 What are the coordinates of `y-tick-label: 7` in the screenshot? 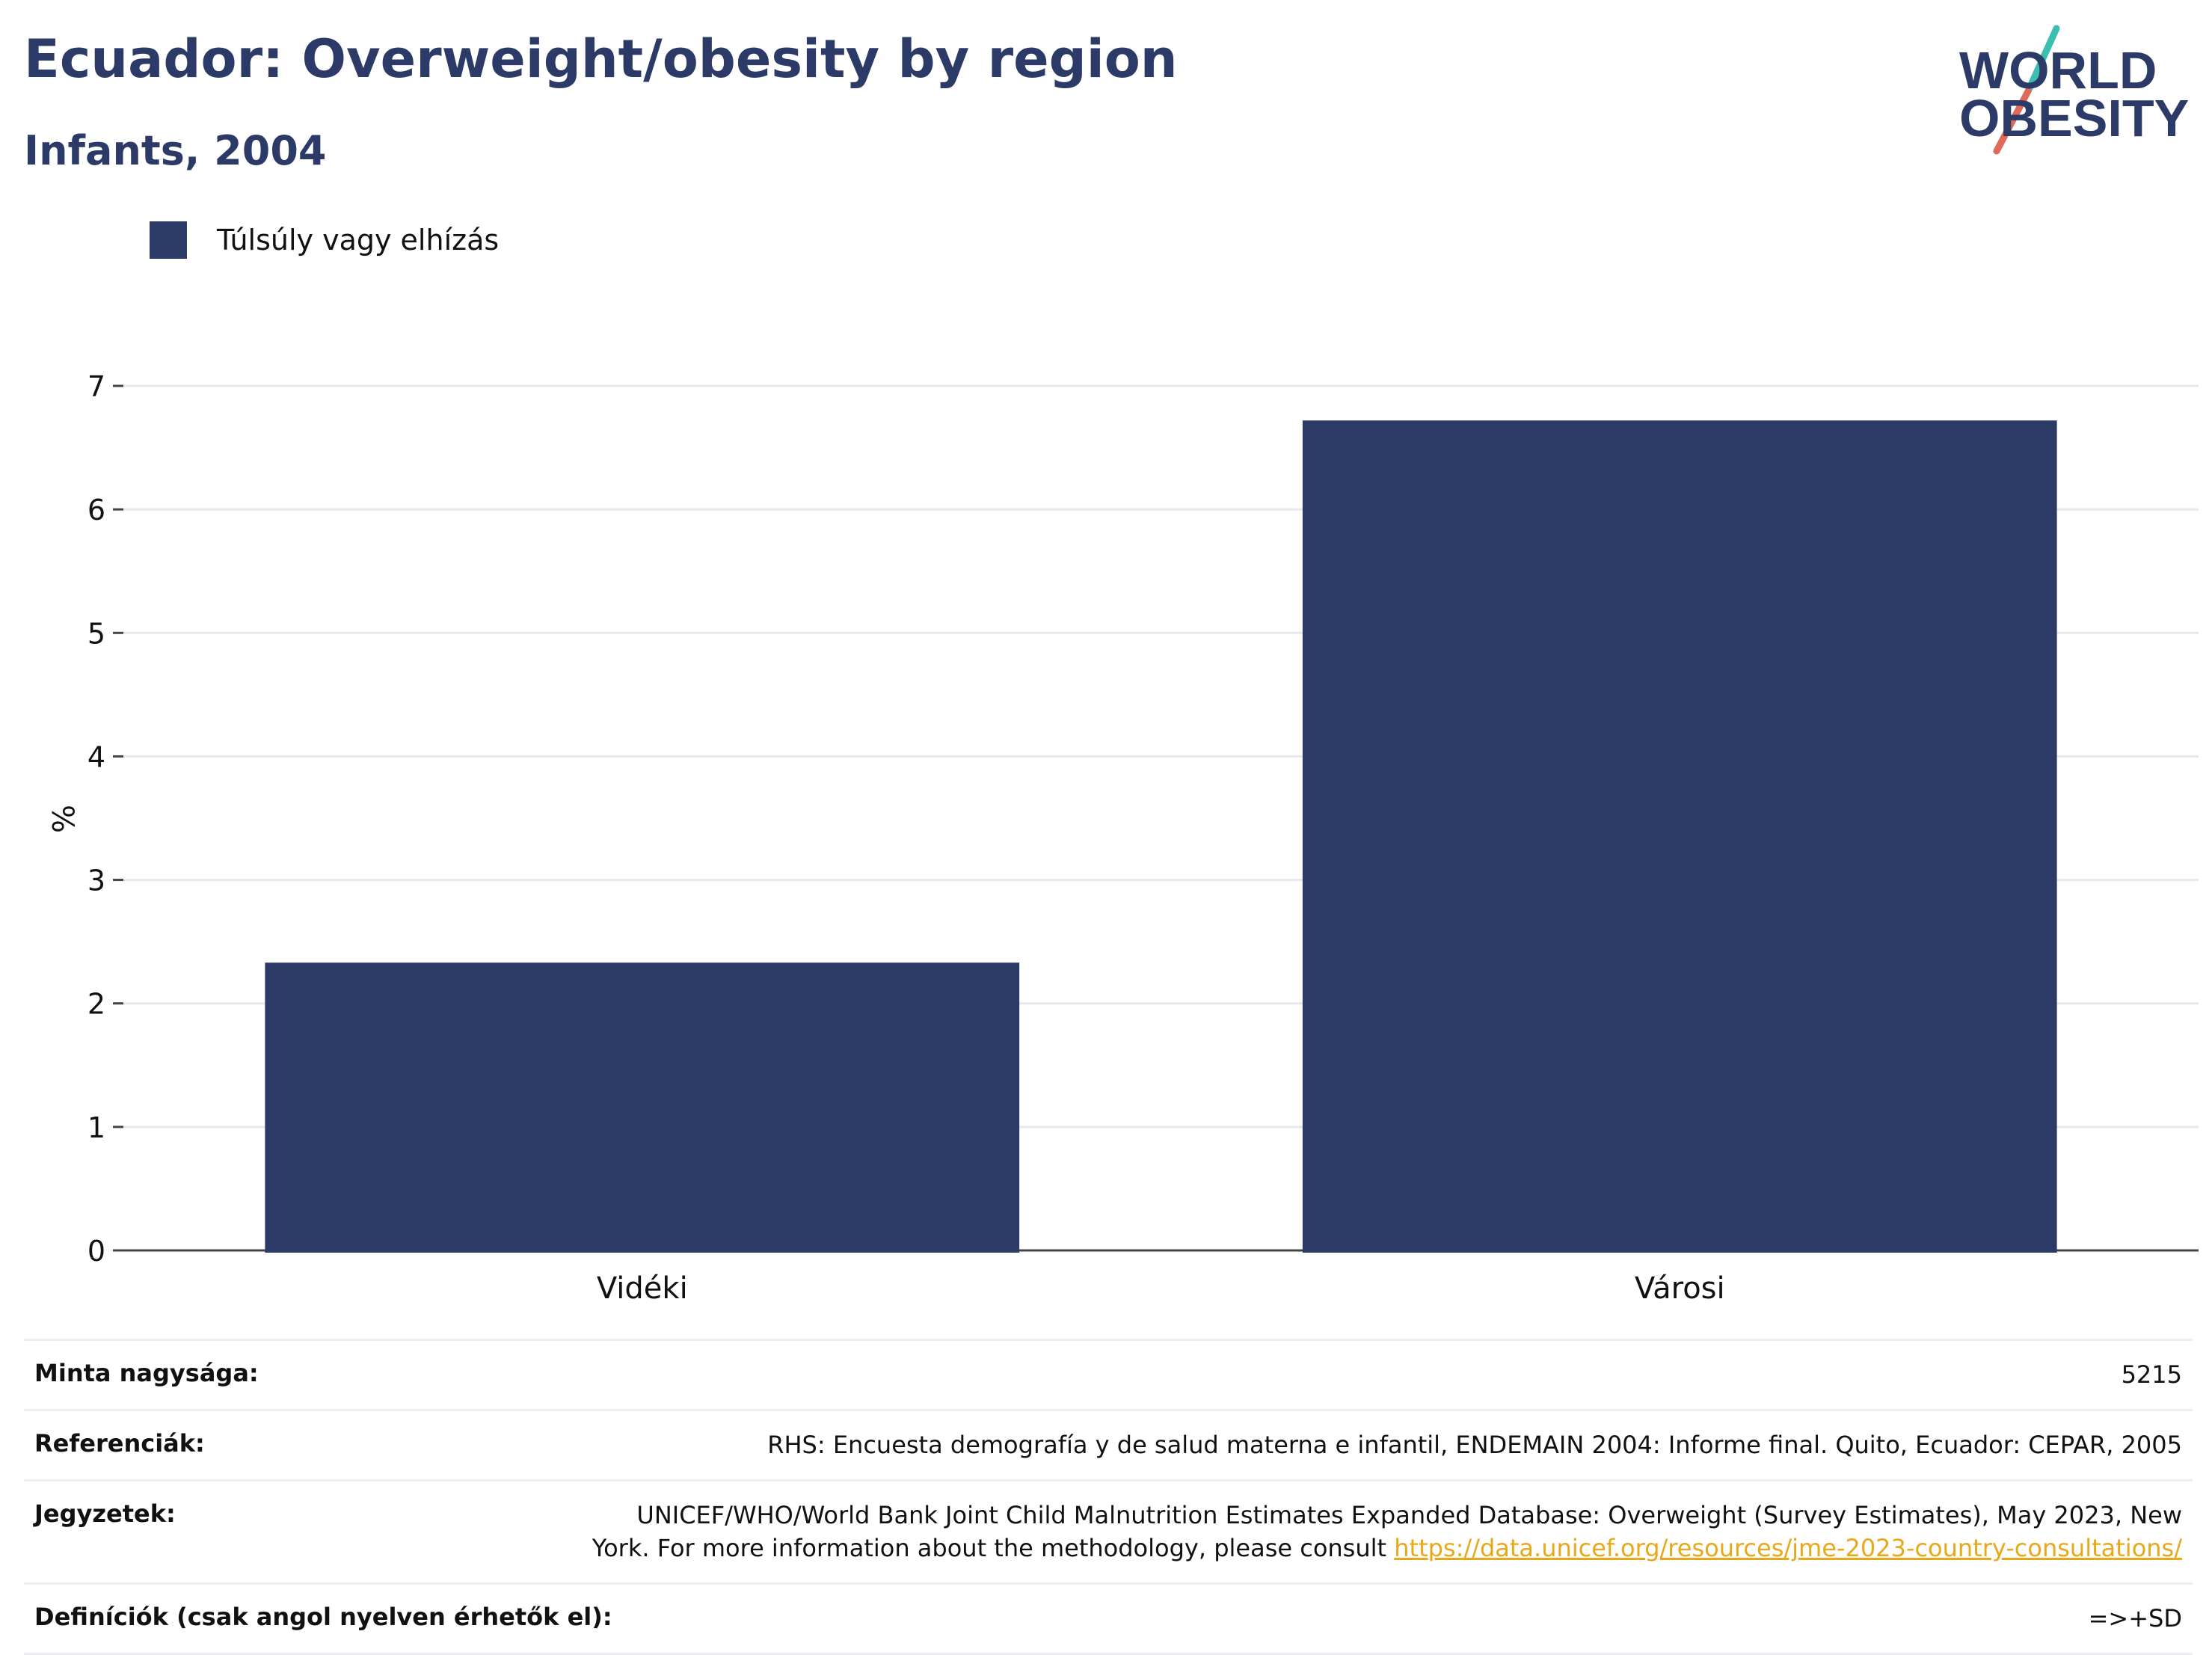 It's located at (96, 386).